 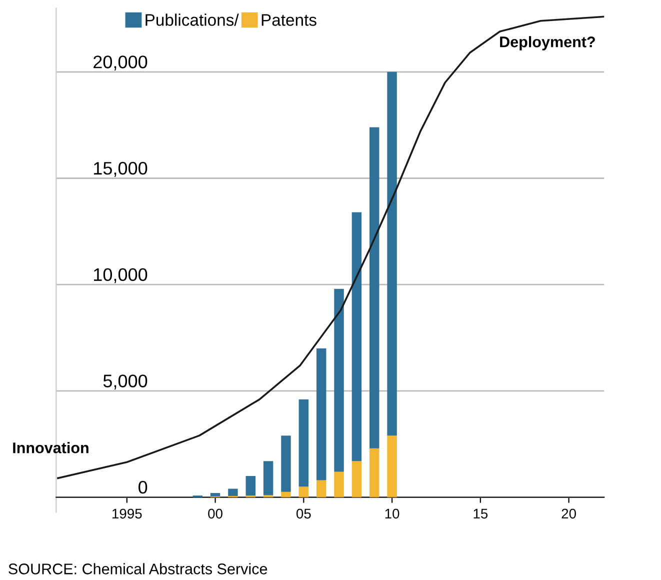 What do you see at coordinates (569, 513) in the screenshot?
I see `x-tick-label: 20` at bounding box center [569, 513].